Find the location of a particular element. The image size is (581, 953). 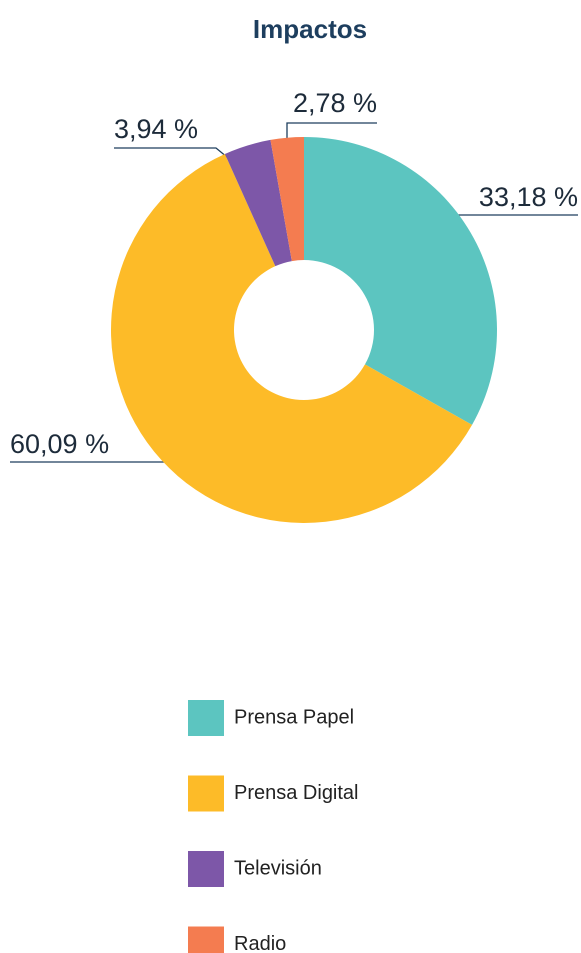

legend-label: Prensa Digital is located at coordinates (296, 793).